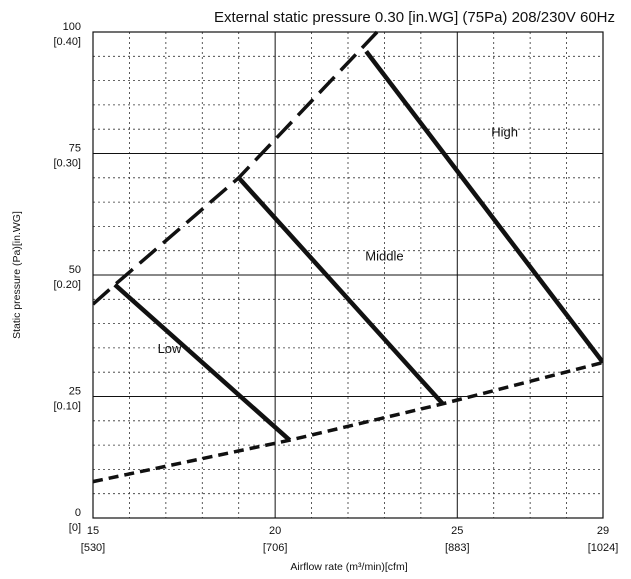 Image resolution: width=631 pixels, height=579 pixels. Describe the element at coordinates (75, 392) in the screenshot. I see `y-tick-label: 25` at that location.